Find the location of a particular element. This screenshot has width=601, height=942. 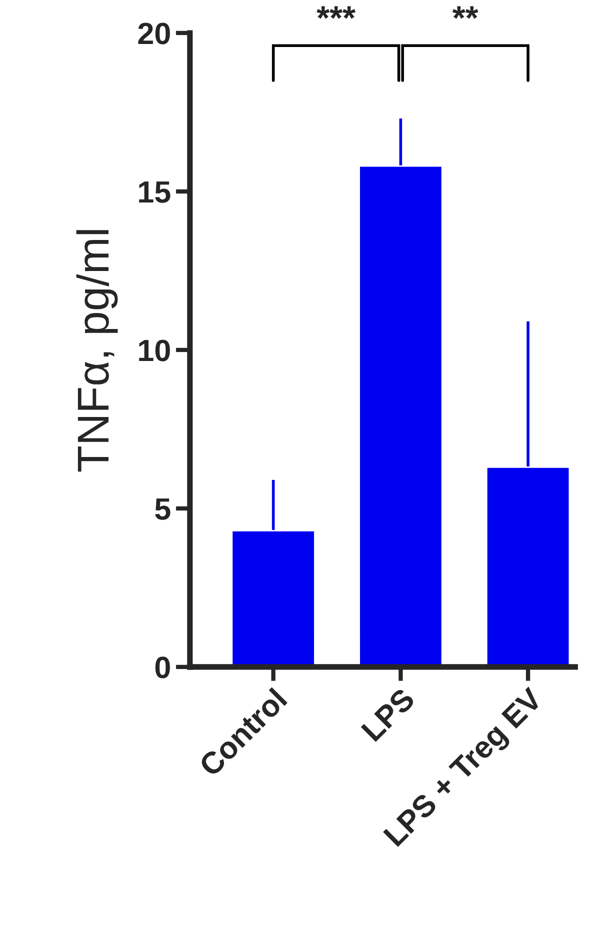

y-tick-label: 10 is located at coordinates (154, 351).